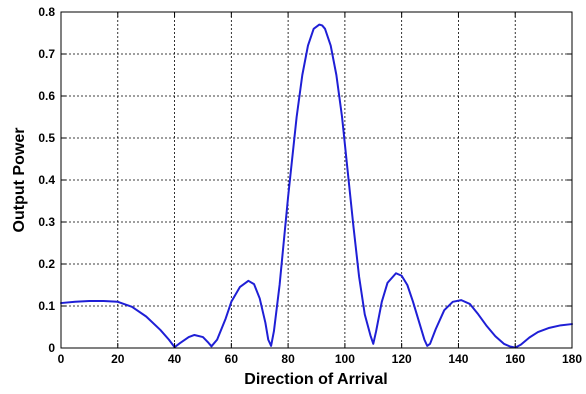 The height and width of the screenshot is (394, 586). I want to click on y-axis-title: Output Power, so click(19, 180).